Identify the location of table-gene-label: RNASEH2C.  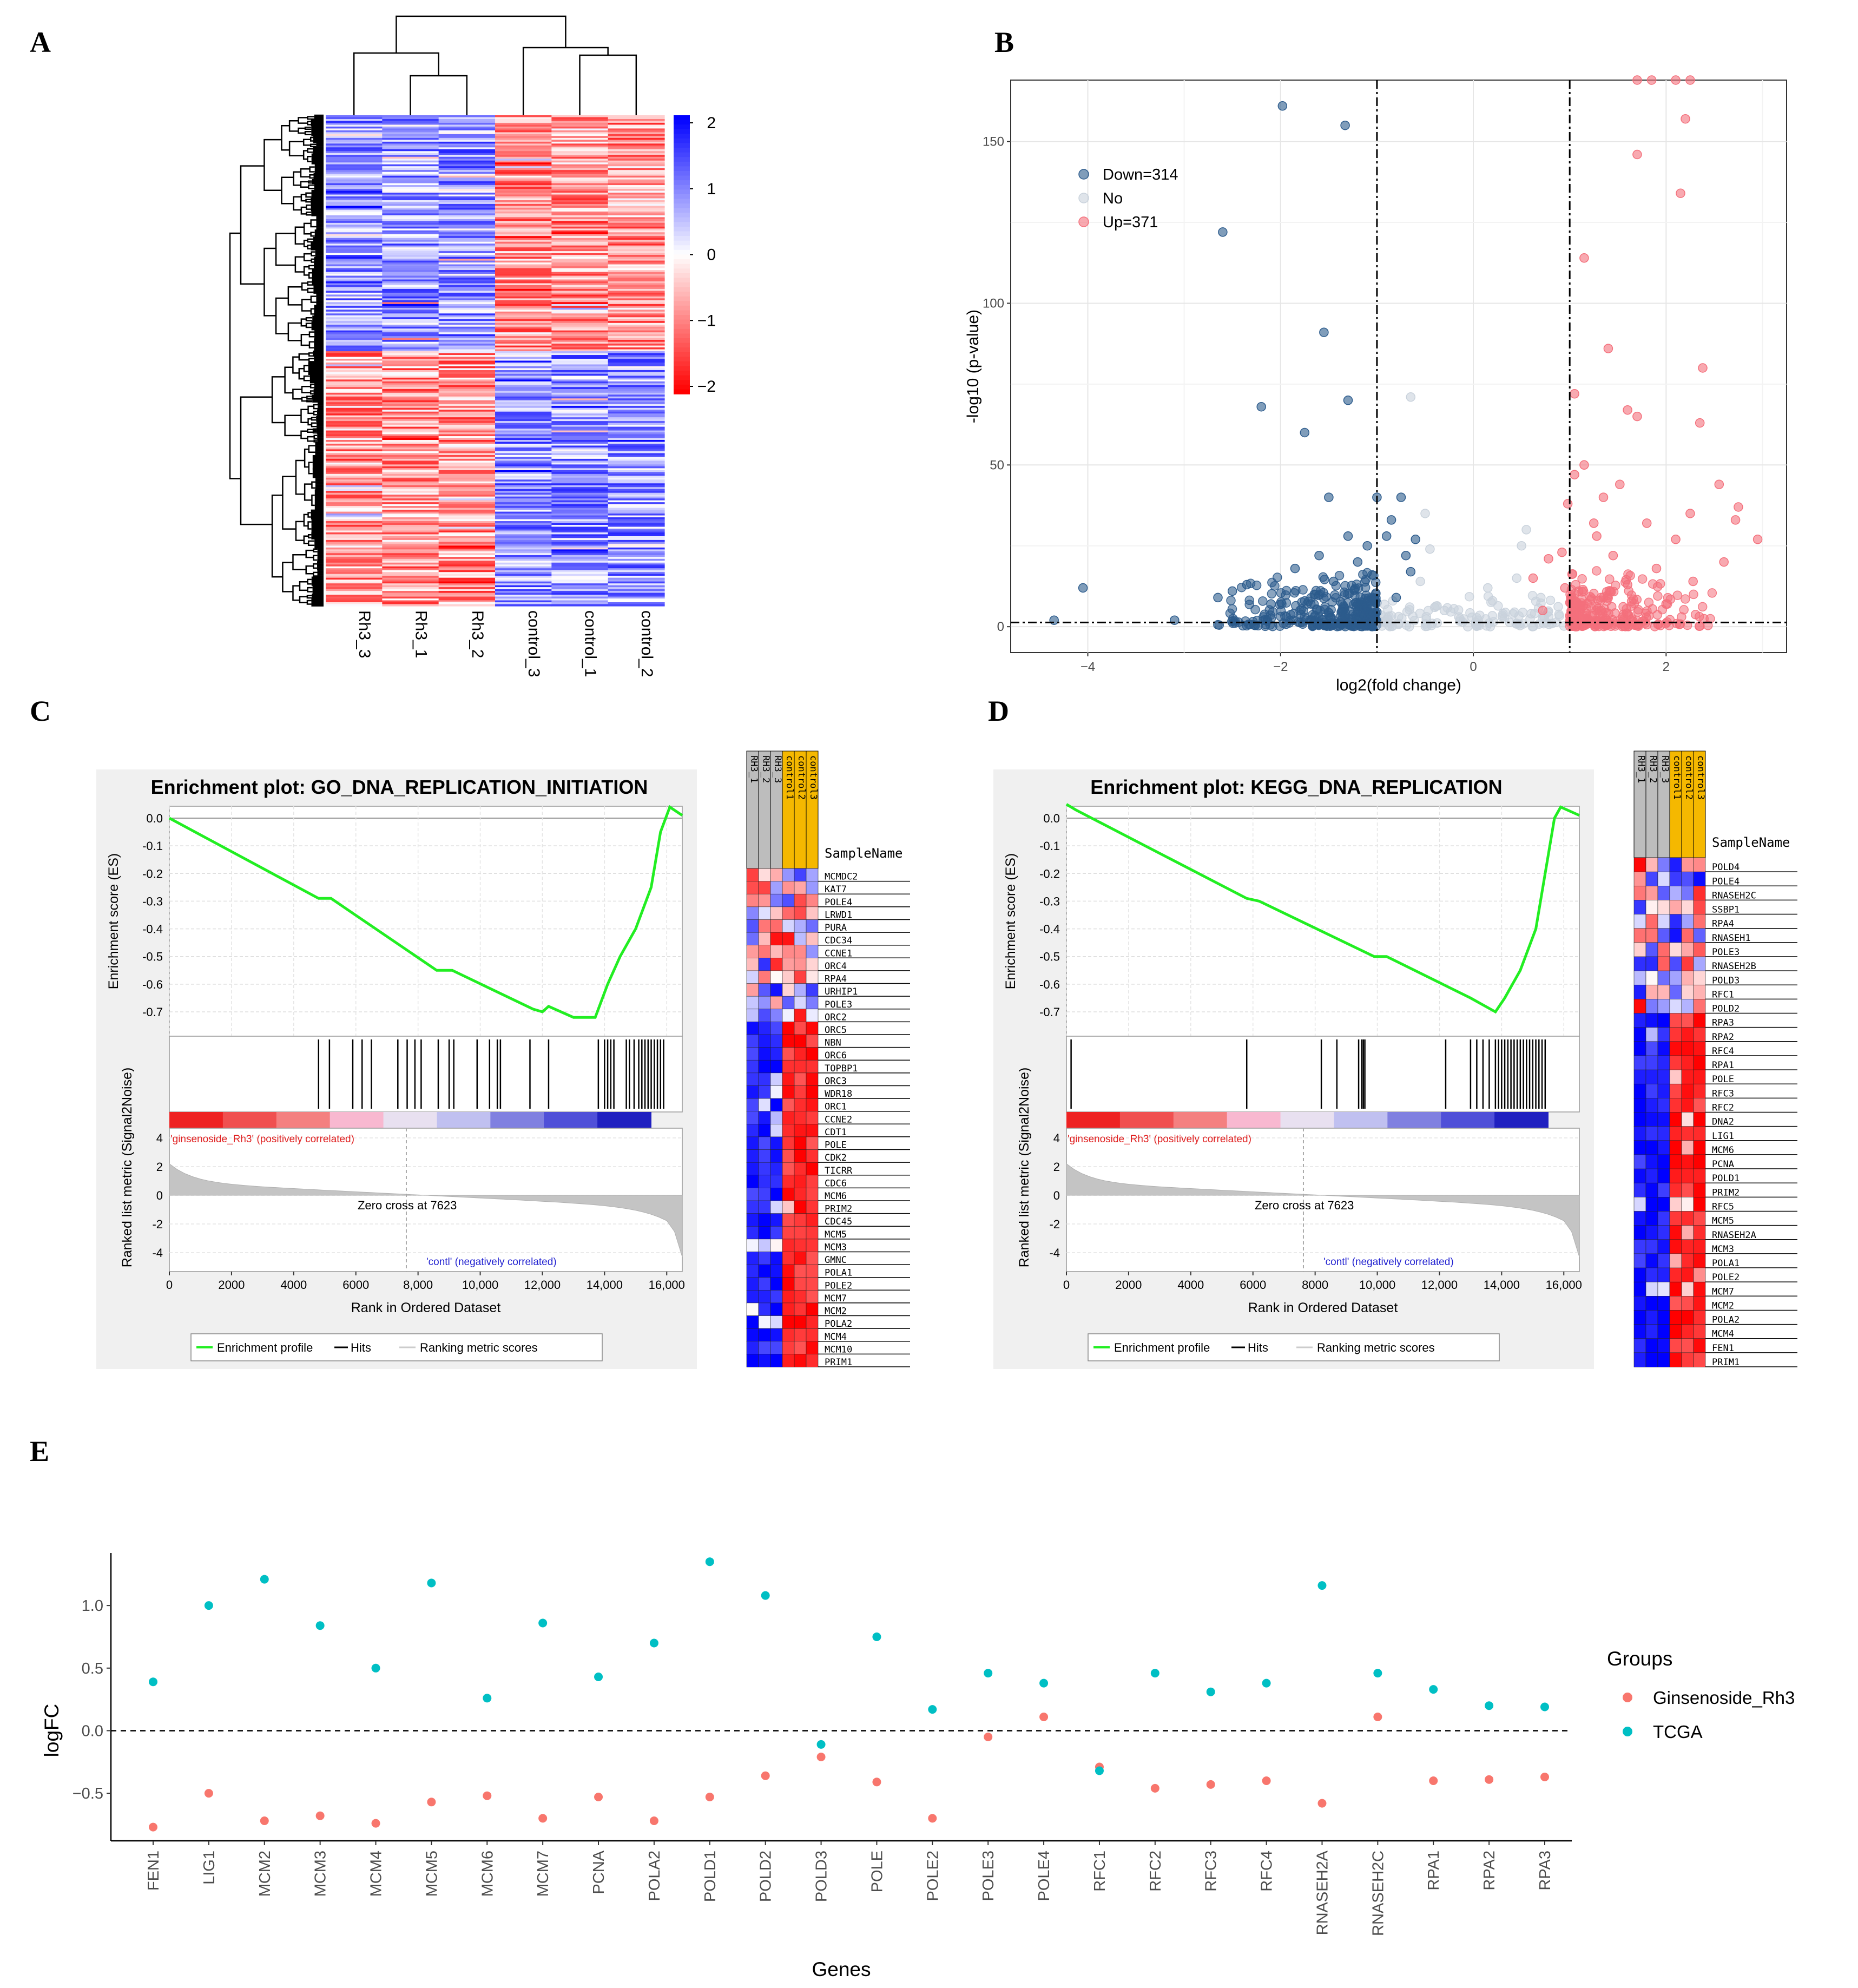
(1734, 895).